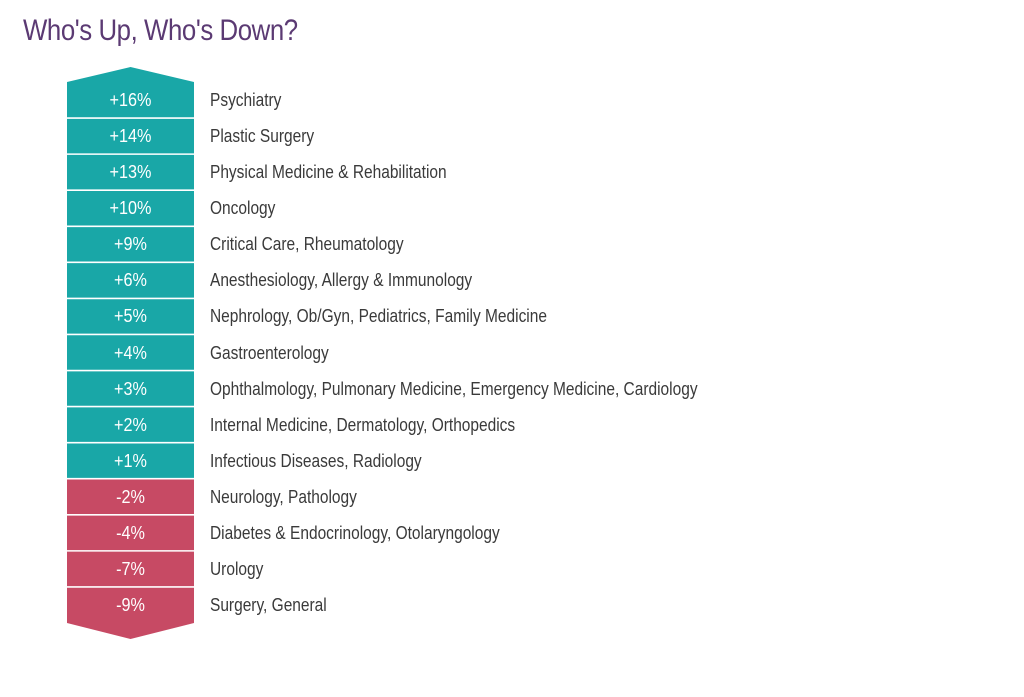  I want to click on row-value: +6%, so click(130, 280).